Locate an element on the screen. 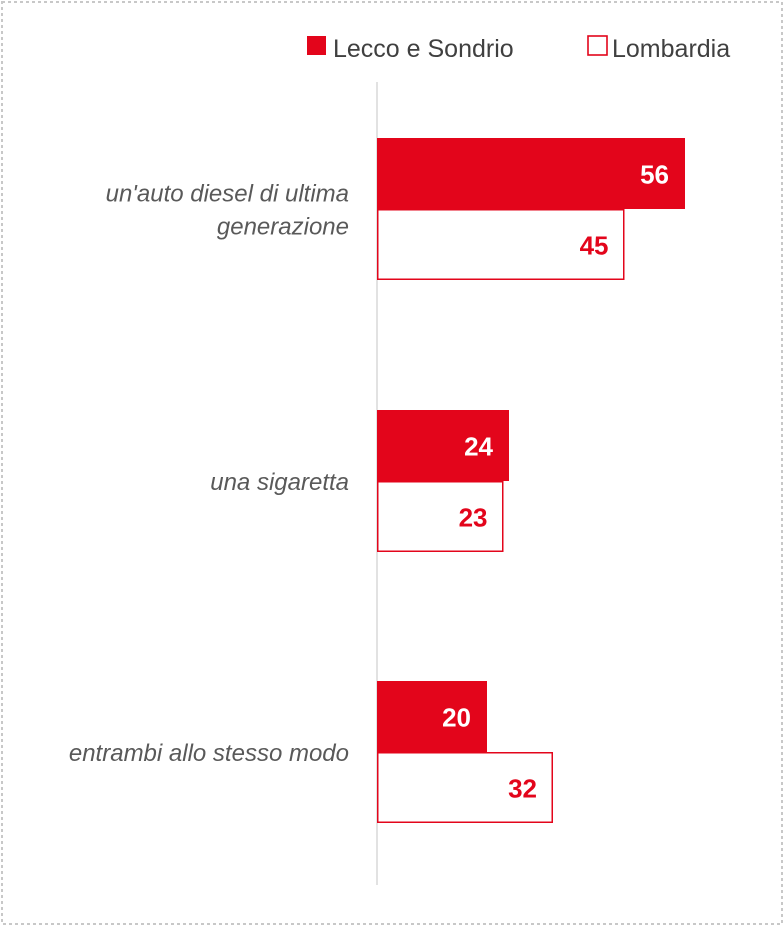 This screenshot has width=784, height=931. category-label-3: entrambi allo stesso modo is located at coordinates (209, 753).